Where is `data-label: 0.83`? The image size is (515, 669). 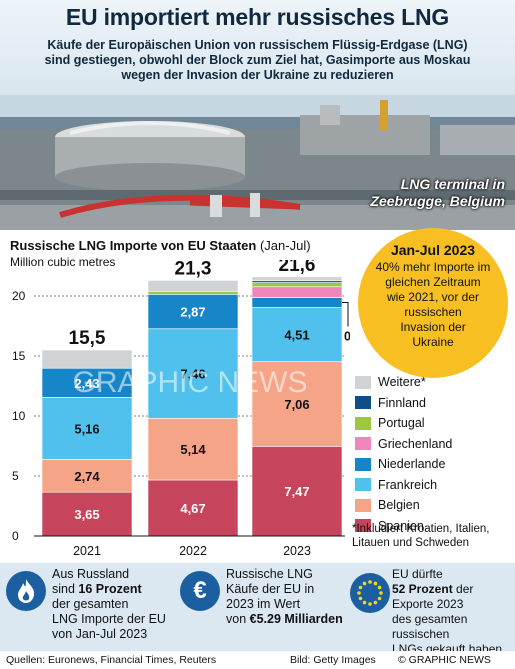 data-label: 0.83 is located at coordinates (347, 337).